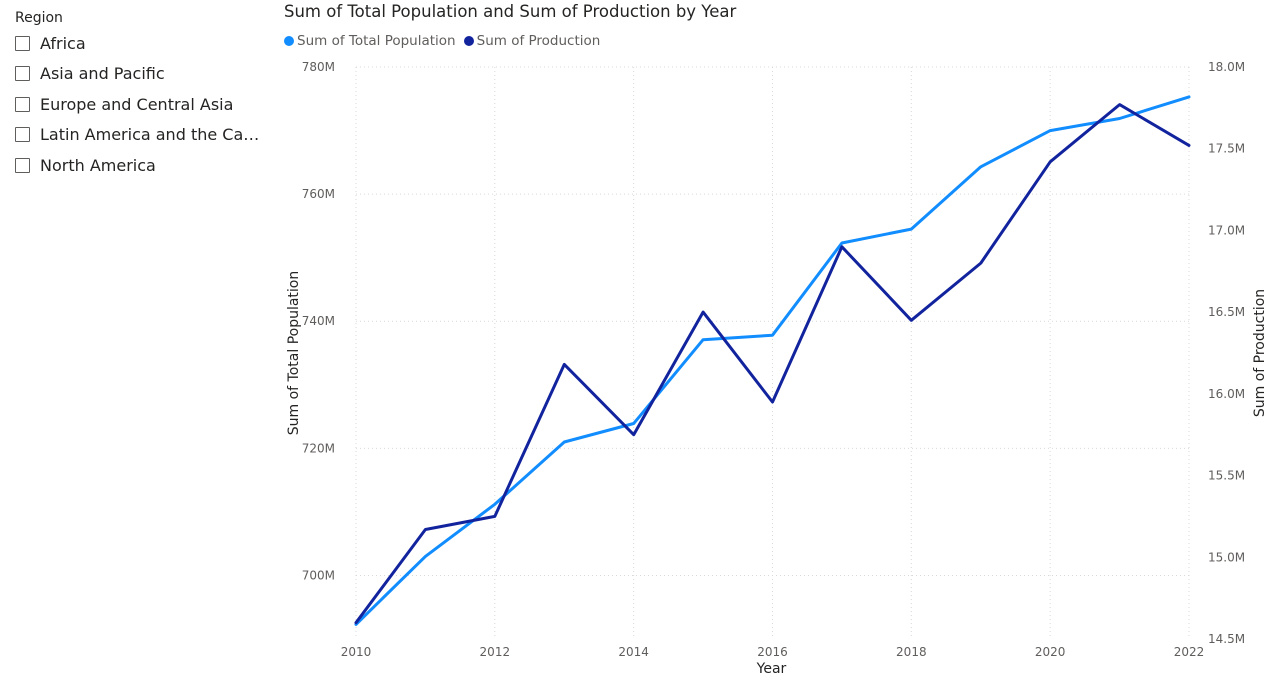  Describe the element at coordinates (1226, 394) in the screenshot. I see `y2-tick-label: 16.0M` at that location.